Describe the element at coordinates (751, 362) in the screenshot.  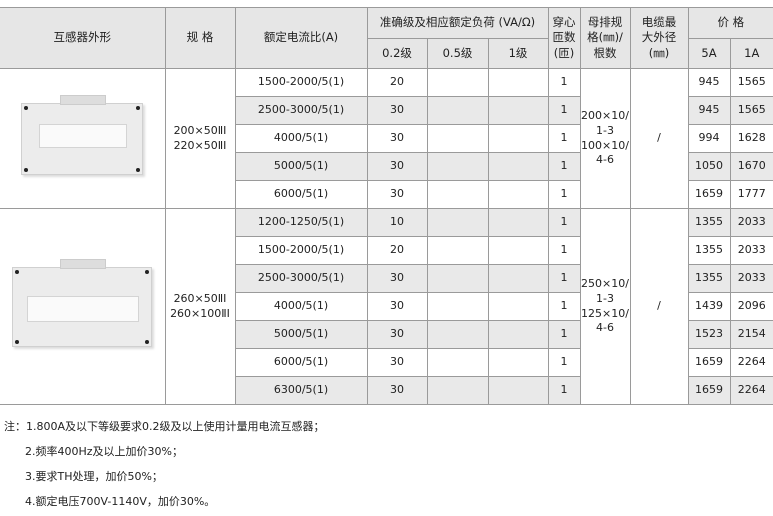
I see `price-1a-cell: 2264` at that location.